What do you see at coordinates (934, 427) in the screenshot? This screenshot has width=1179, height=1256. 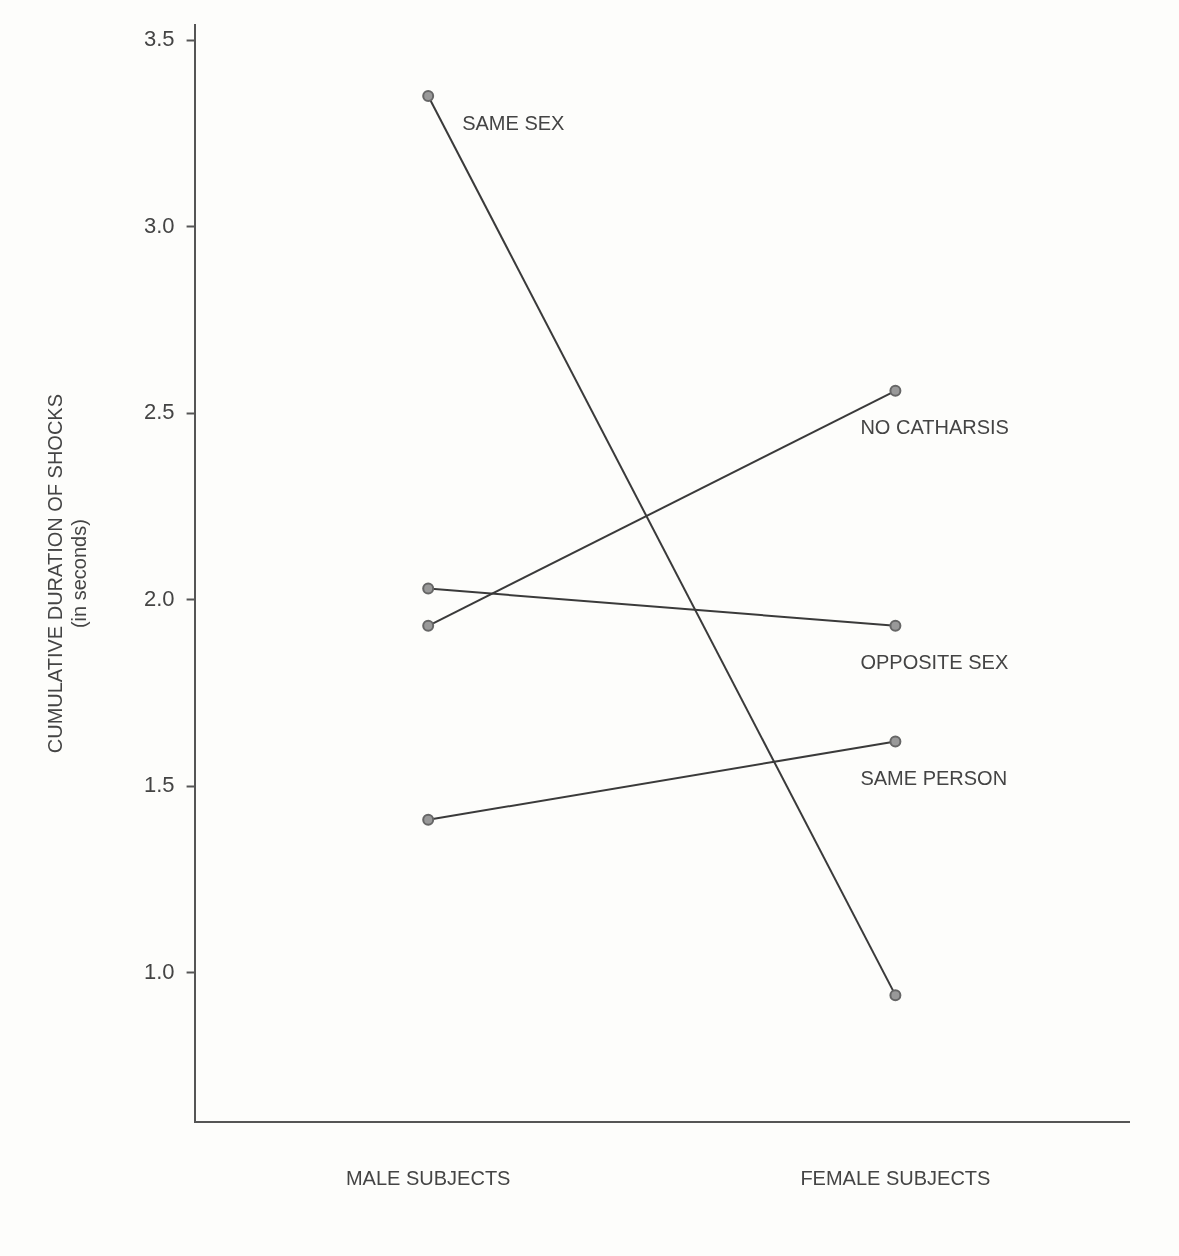 I see `series-label: NO CATHARSIS` at bounding box center [934, 427].